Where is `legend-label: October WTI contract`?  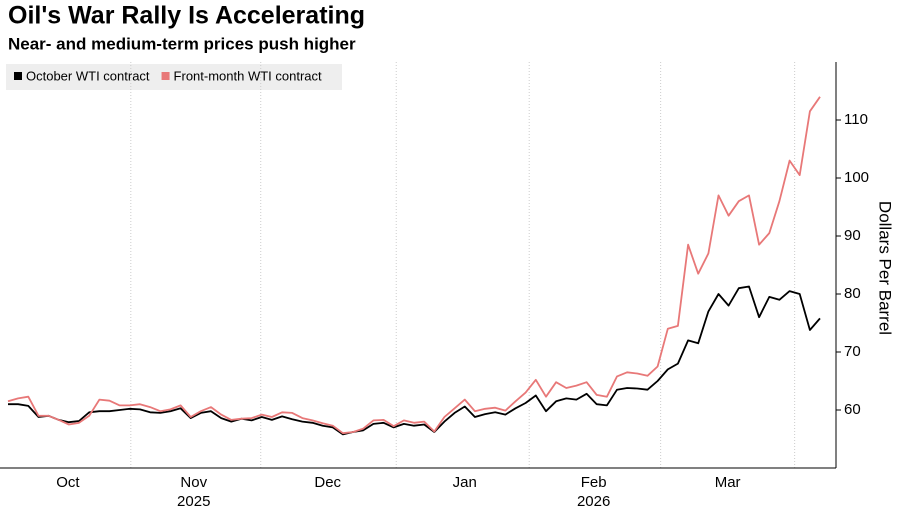 legend-label: October WTI contract is located at coordinates (88, 75).